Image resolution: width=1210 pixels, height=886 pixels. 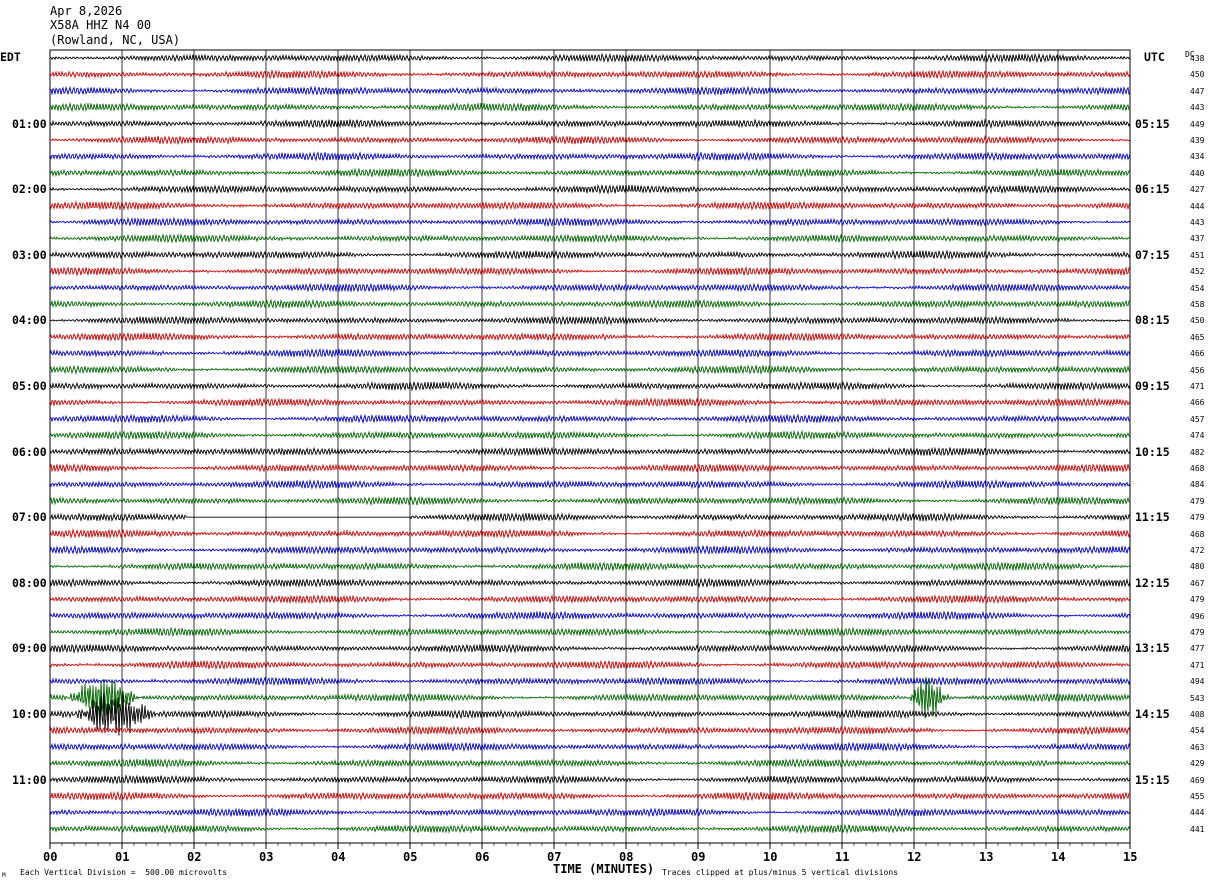 What do you see at coordinates (29, 254) in the screenshot?
I see `left-hour-label: 03:00` at bounding box center [29, 254].